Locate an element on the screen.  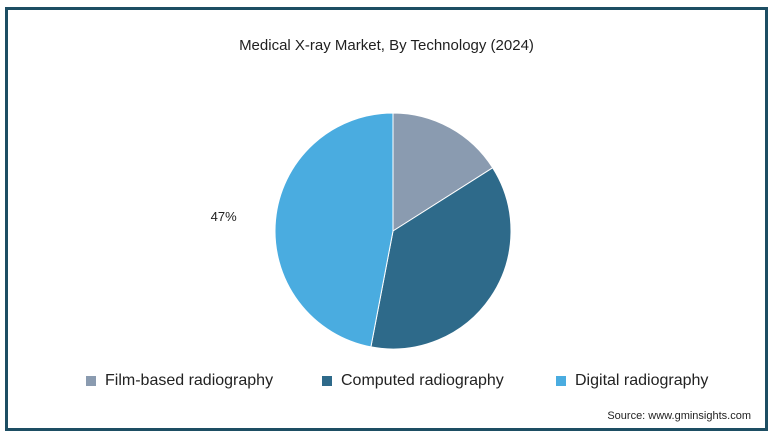
legend-item-computed: Computed radiography is located at coordinates (413, 381).